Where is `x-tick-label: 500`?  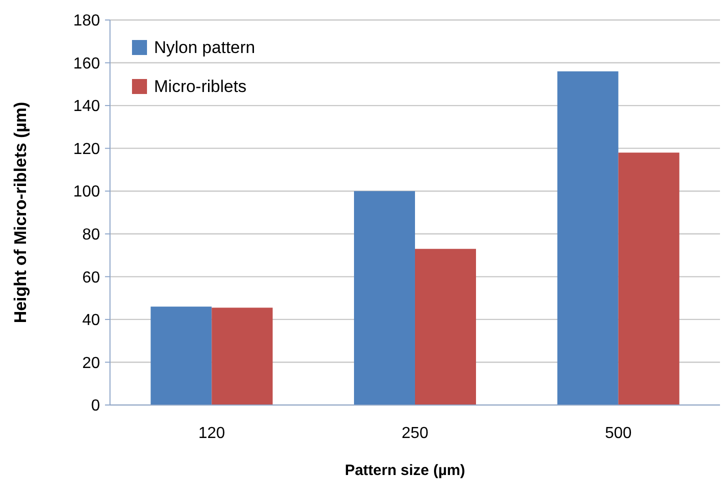
x-tick-label: 500 is located at coordinates (618, 433).